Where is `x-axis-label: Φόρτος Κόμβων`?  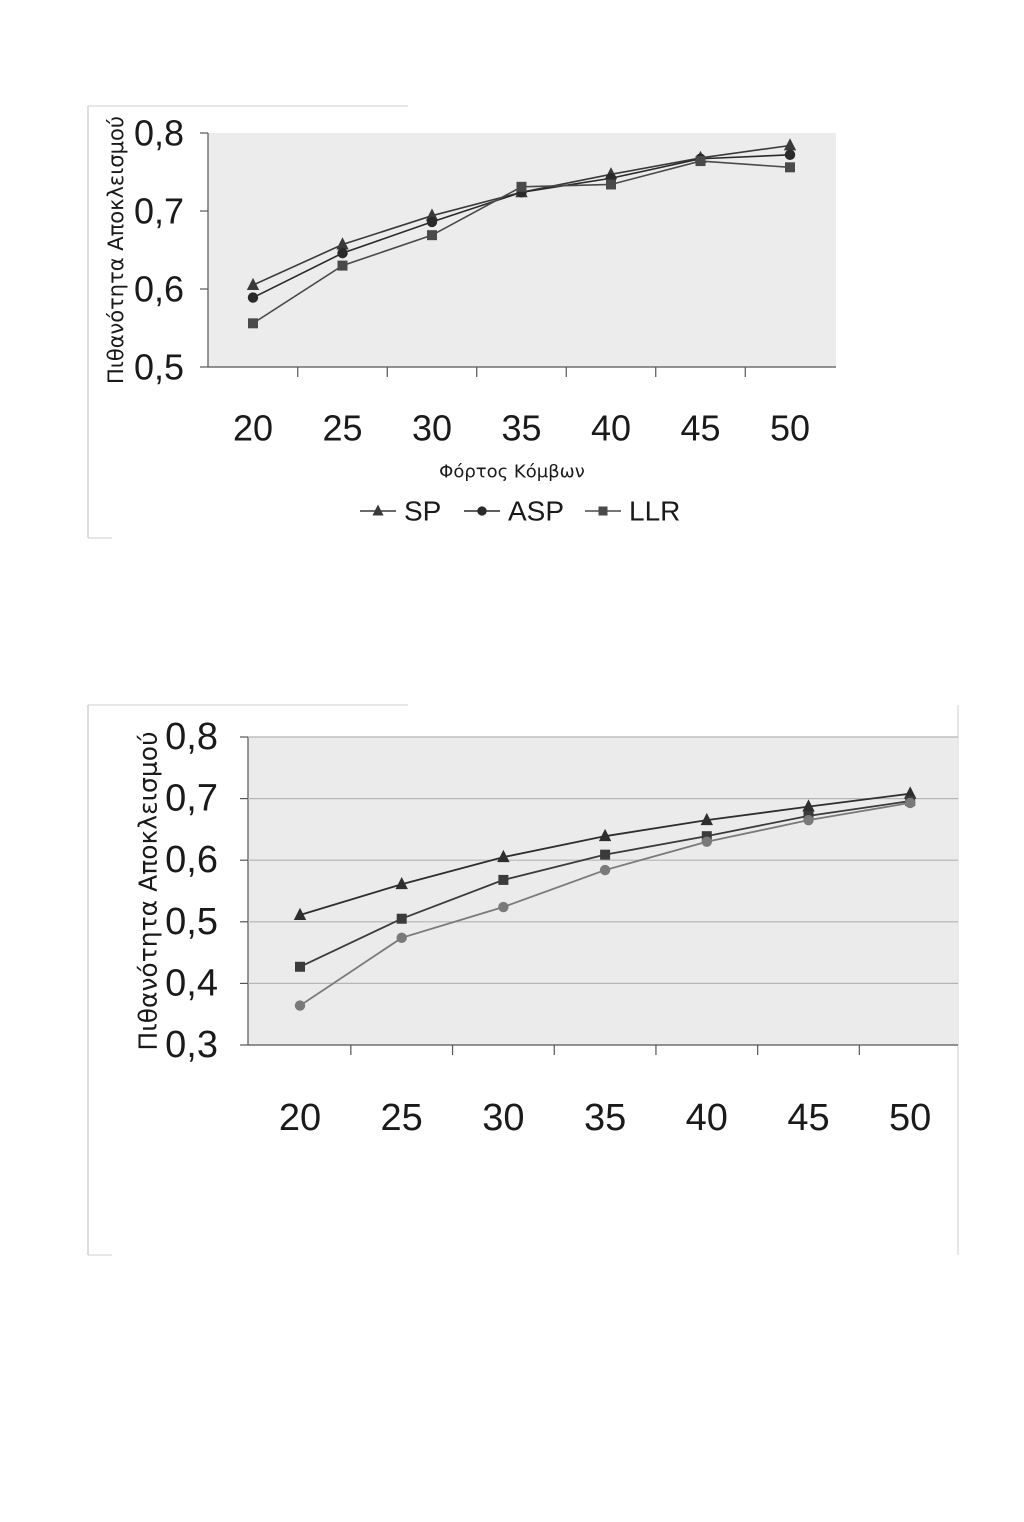 x-axis-label: Φόρτος Κόμβων is located at coordinates (512, 472).